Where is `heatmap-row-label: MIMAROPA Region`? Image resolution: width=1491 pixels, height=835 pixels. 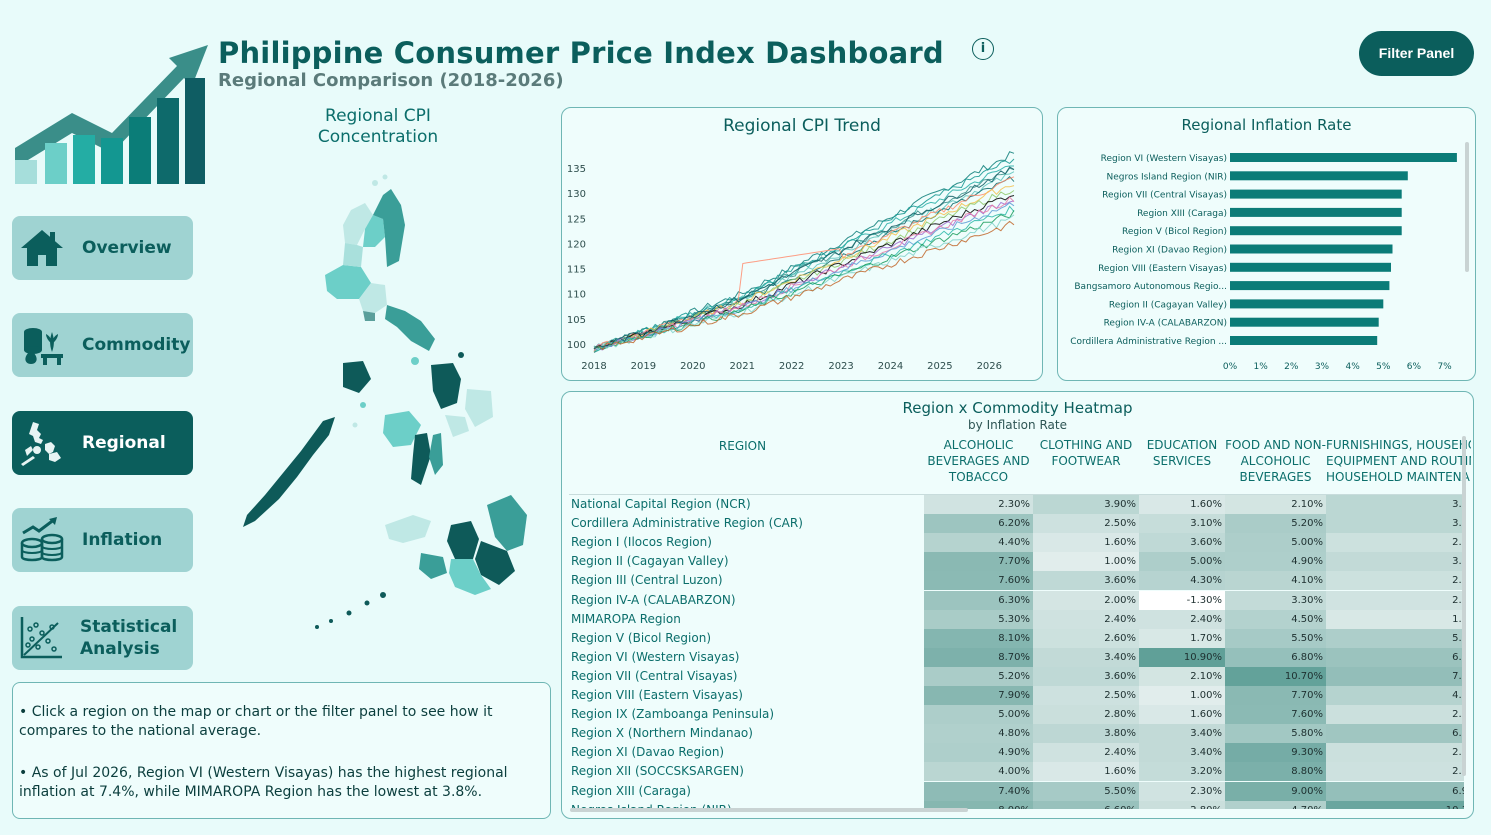
heatmap-row-label: MIMAROPA Region is located at coordinates (626, 618).